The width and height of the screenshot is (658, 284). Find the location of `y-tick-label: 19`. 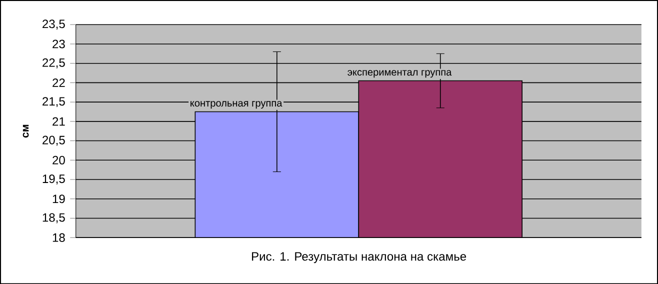

y-tick-label: 19 is located at coordinates (58, 198).